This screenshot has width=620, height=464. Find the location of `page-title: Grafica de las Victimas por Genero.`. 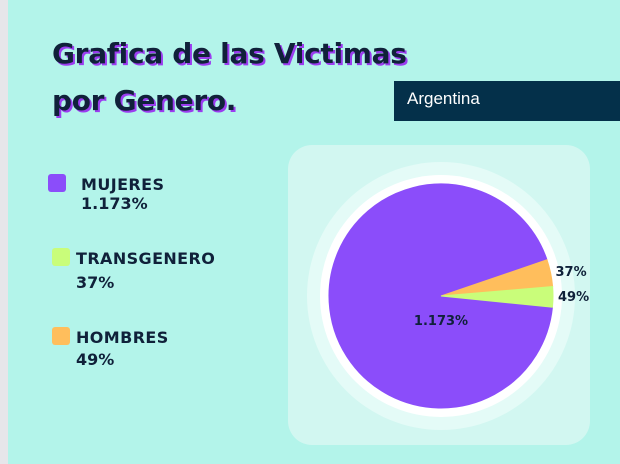

page-title: Grafica de las Victimas por Genero. is located at coordinates (242, 77).